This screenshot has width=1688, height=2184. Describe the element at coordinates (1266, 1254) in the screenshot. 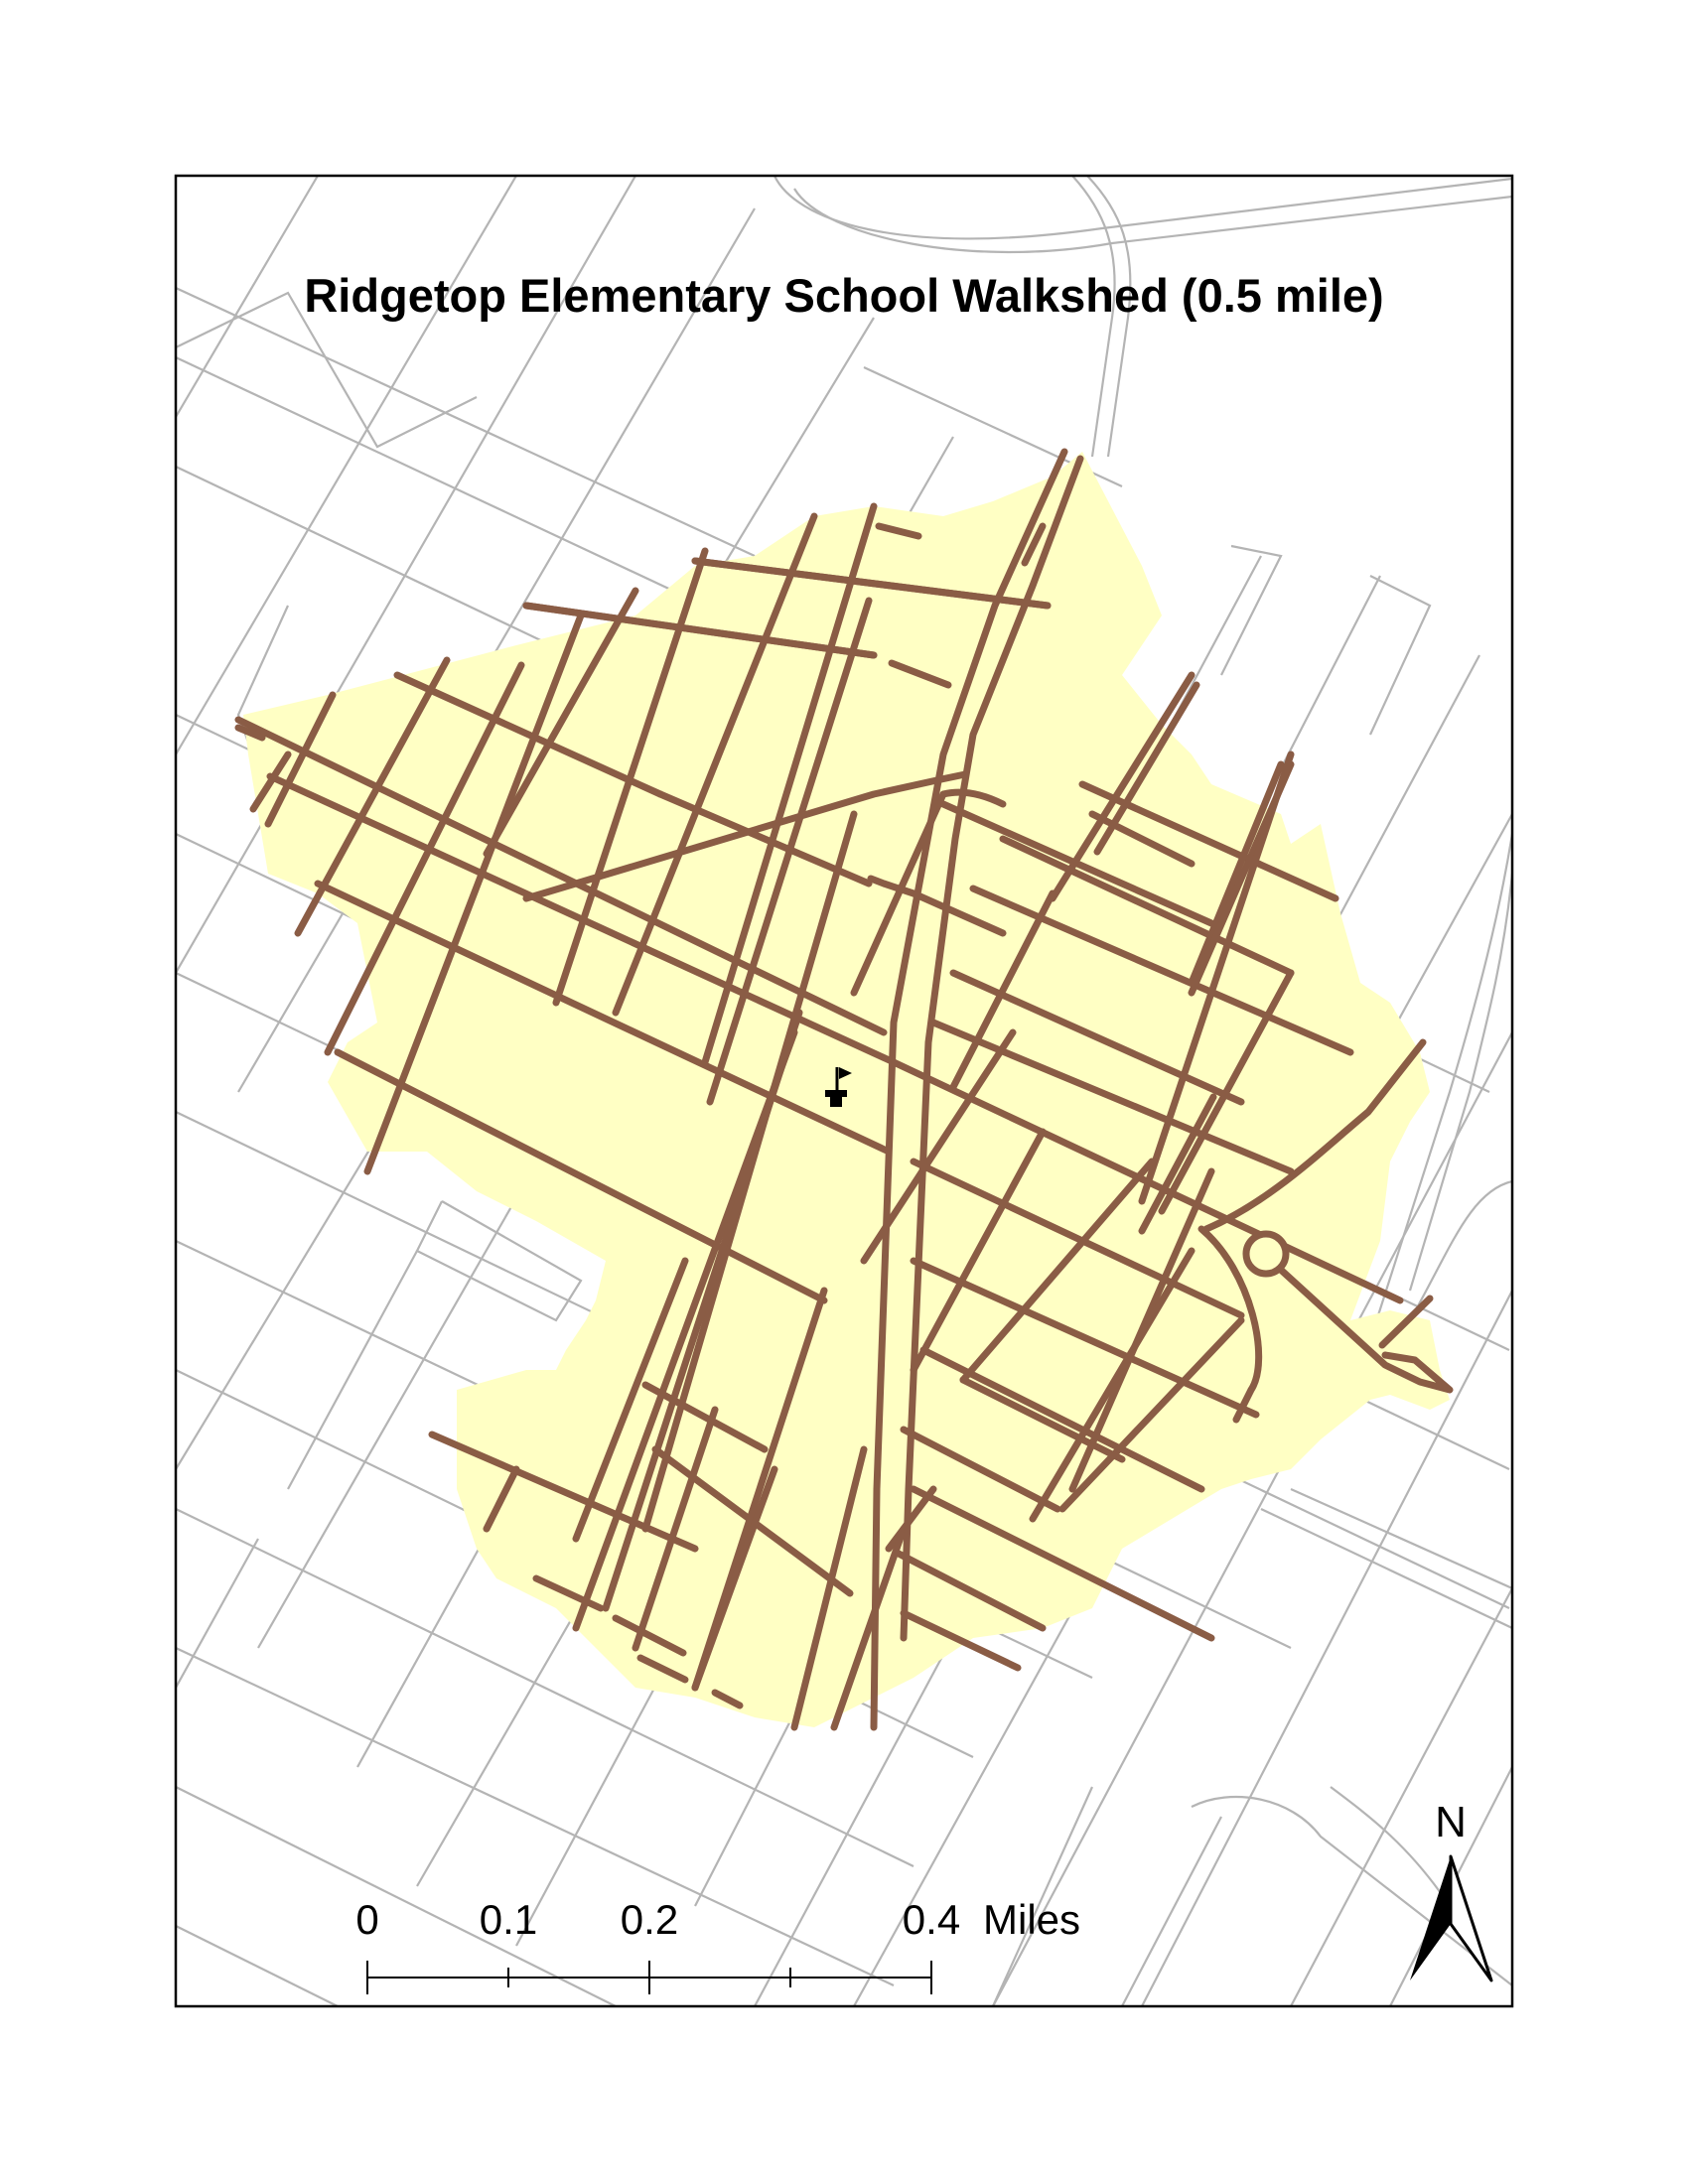

I see `roundabout` at that location.